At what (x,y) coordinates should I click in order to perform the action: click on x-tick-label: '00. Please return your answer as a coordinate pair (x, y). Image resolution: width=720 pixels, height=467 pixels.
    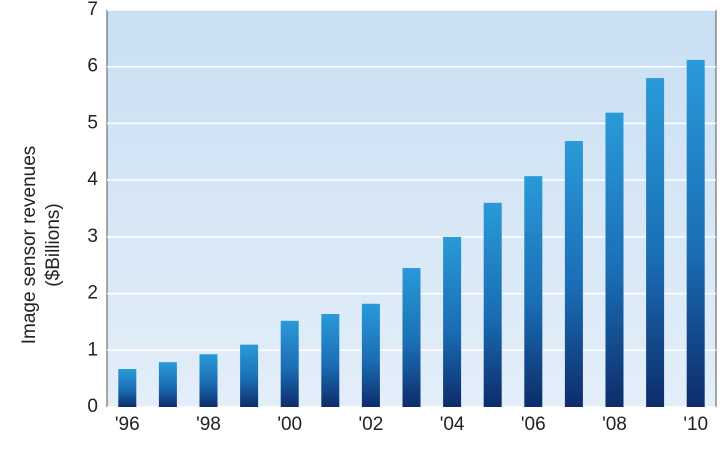
    Looking at the image, I should click on (289, 424).